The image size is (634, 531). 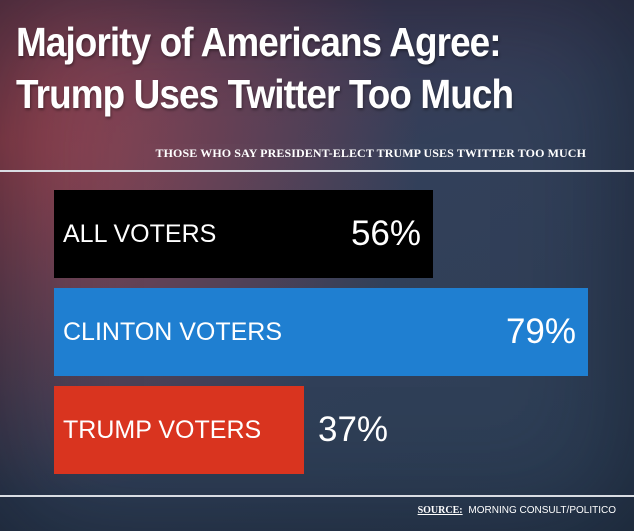 I want to click on title-line-2: Trump Uses Twitter Too Much, so click(x=265, y=94).